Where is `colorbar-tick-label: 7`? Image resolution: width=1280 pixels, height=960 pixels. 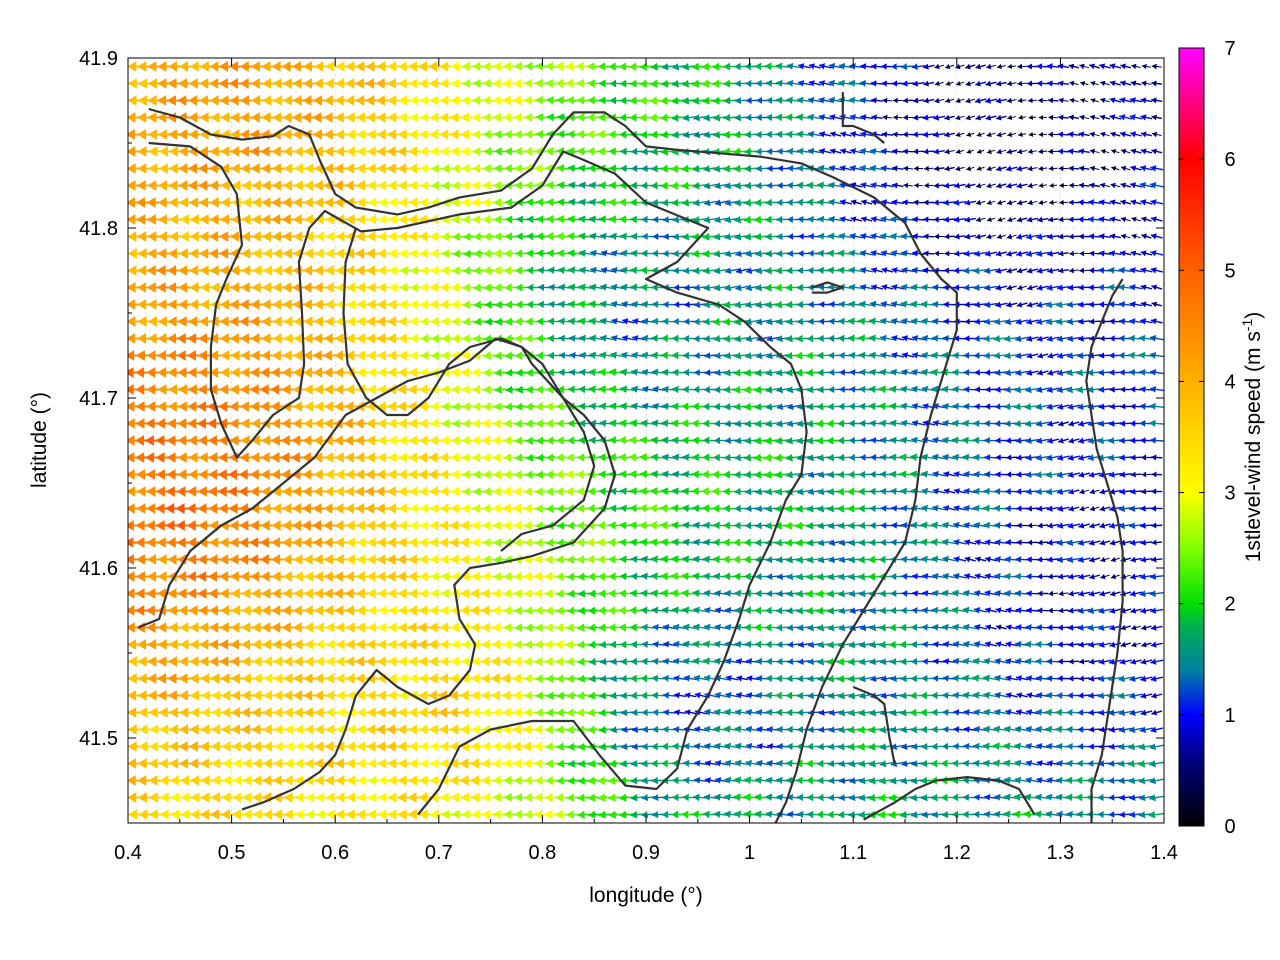 colorbar-tick-label: 7 is located at coordinates (1229, 49).